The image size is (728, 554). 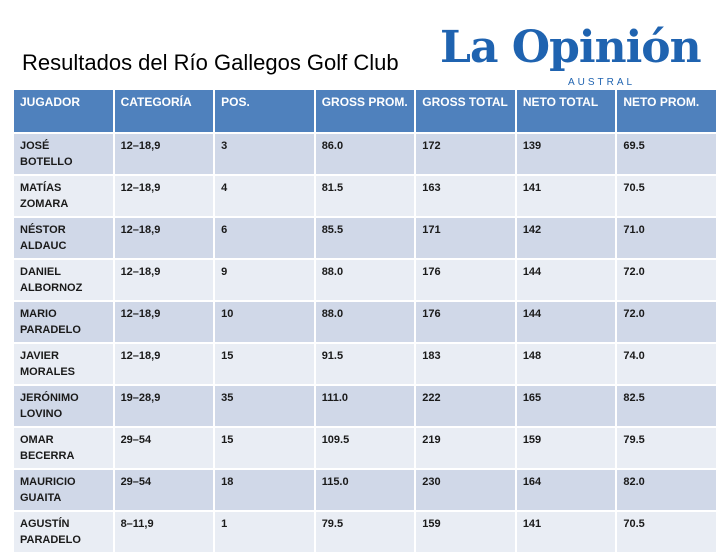 What do you see at coordinates (666, 406) in the screenshot?
I see `cell: 82.5` at bounding box center [666, 406].